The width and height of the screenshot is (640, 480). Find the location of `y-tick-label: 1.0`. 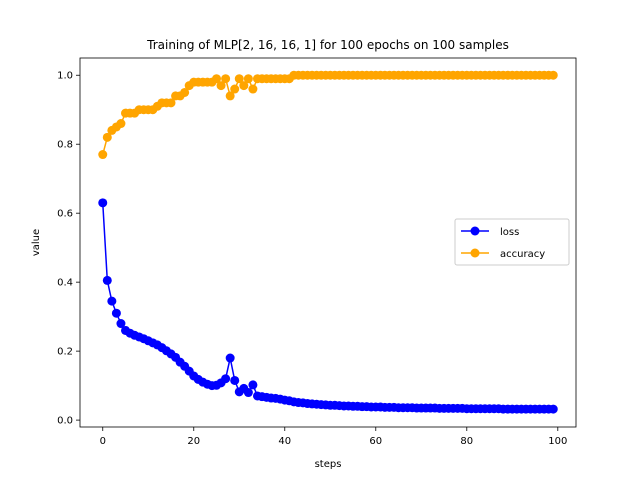

y-tick-label: 1.0 is located at coordinates (65, 76).